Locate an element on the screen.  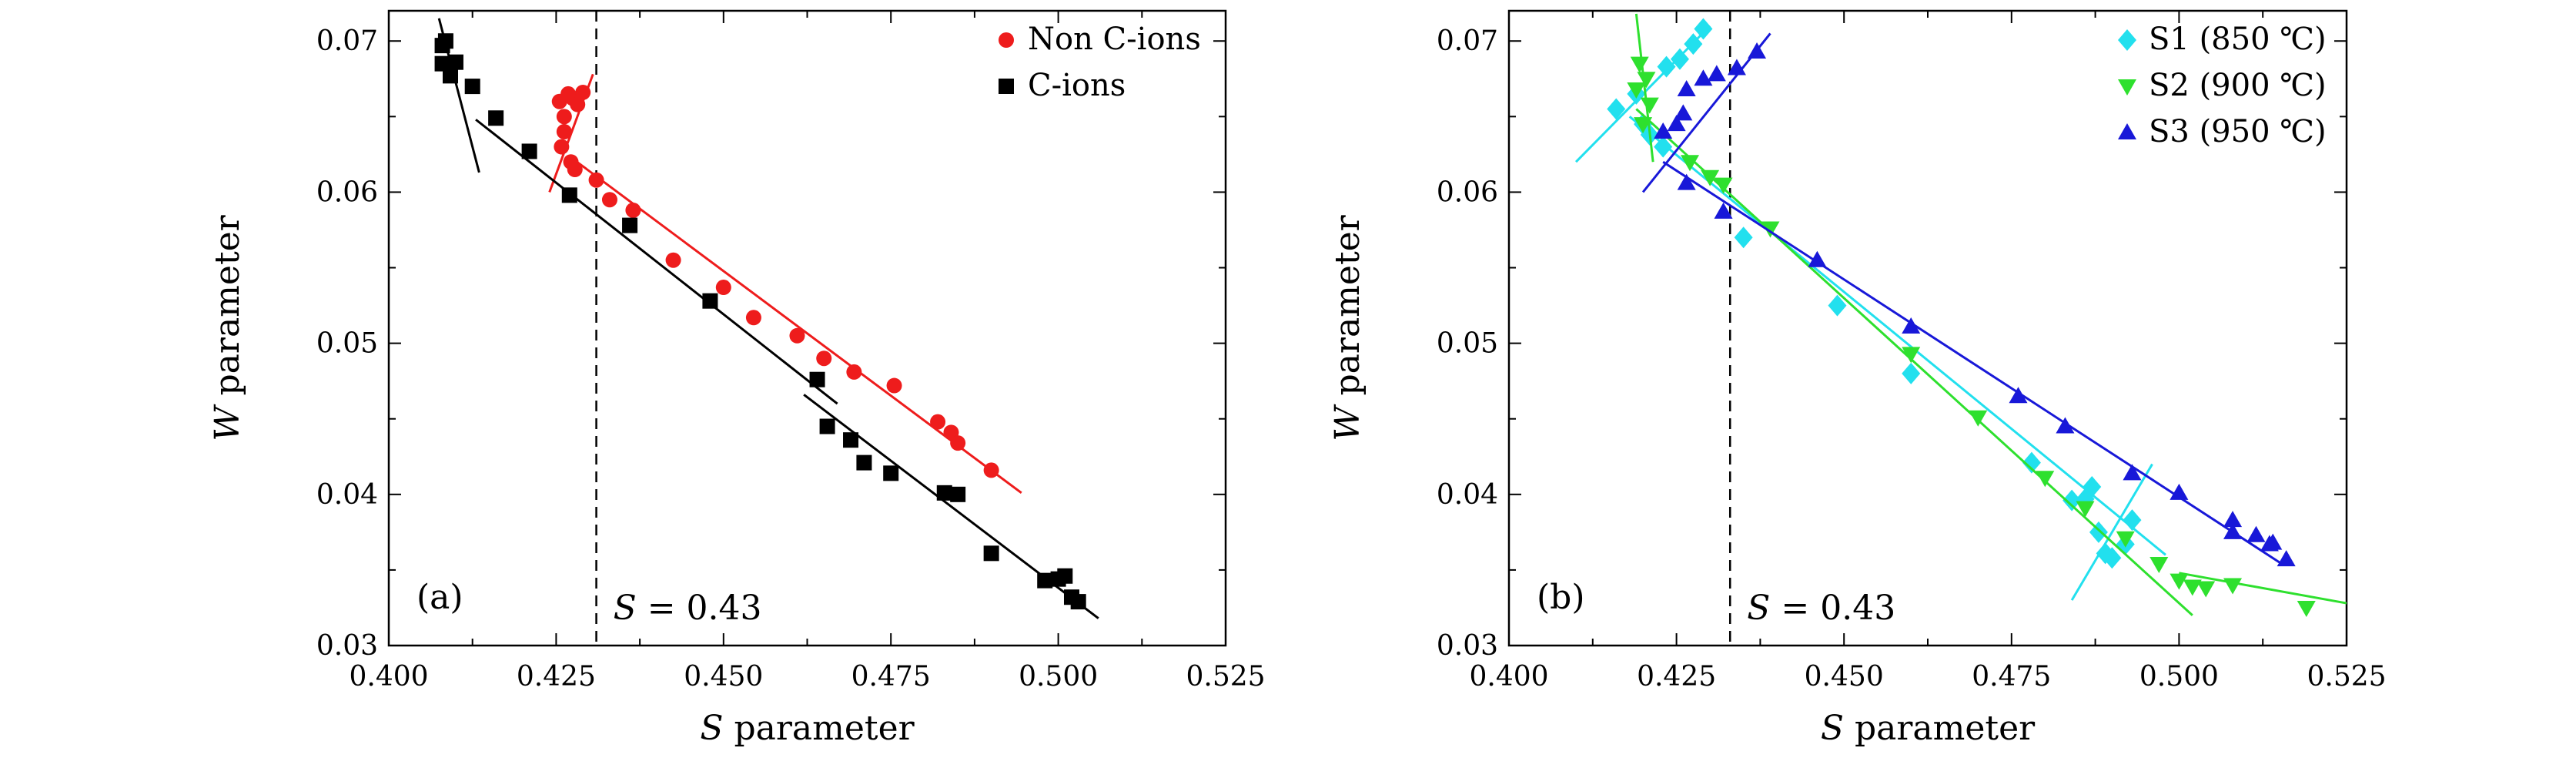
y-tick-label: 0.06 is located at coordinates (347, 192).